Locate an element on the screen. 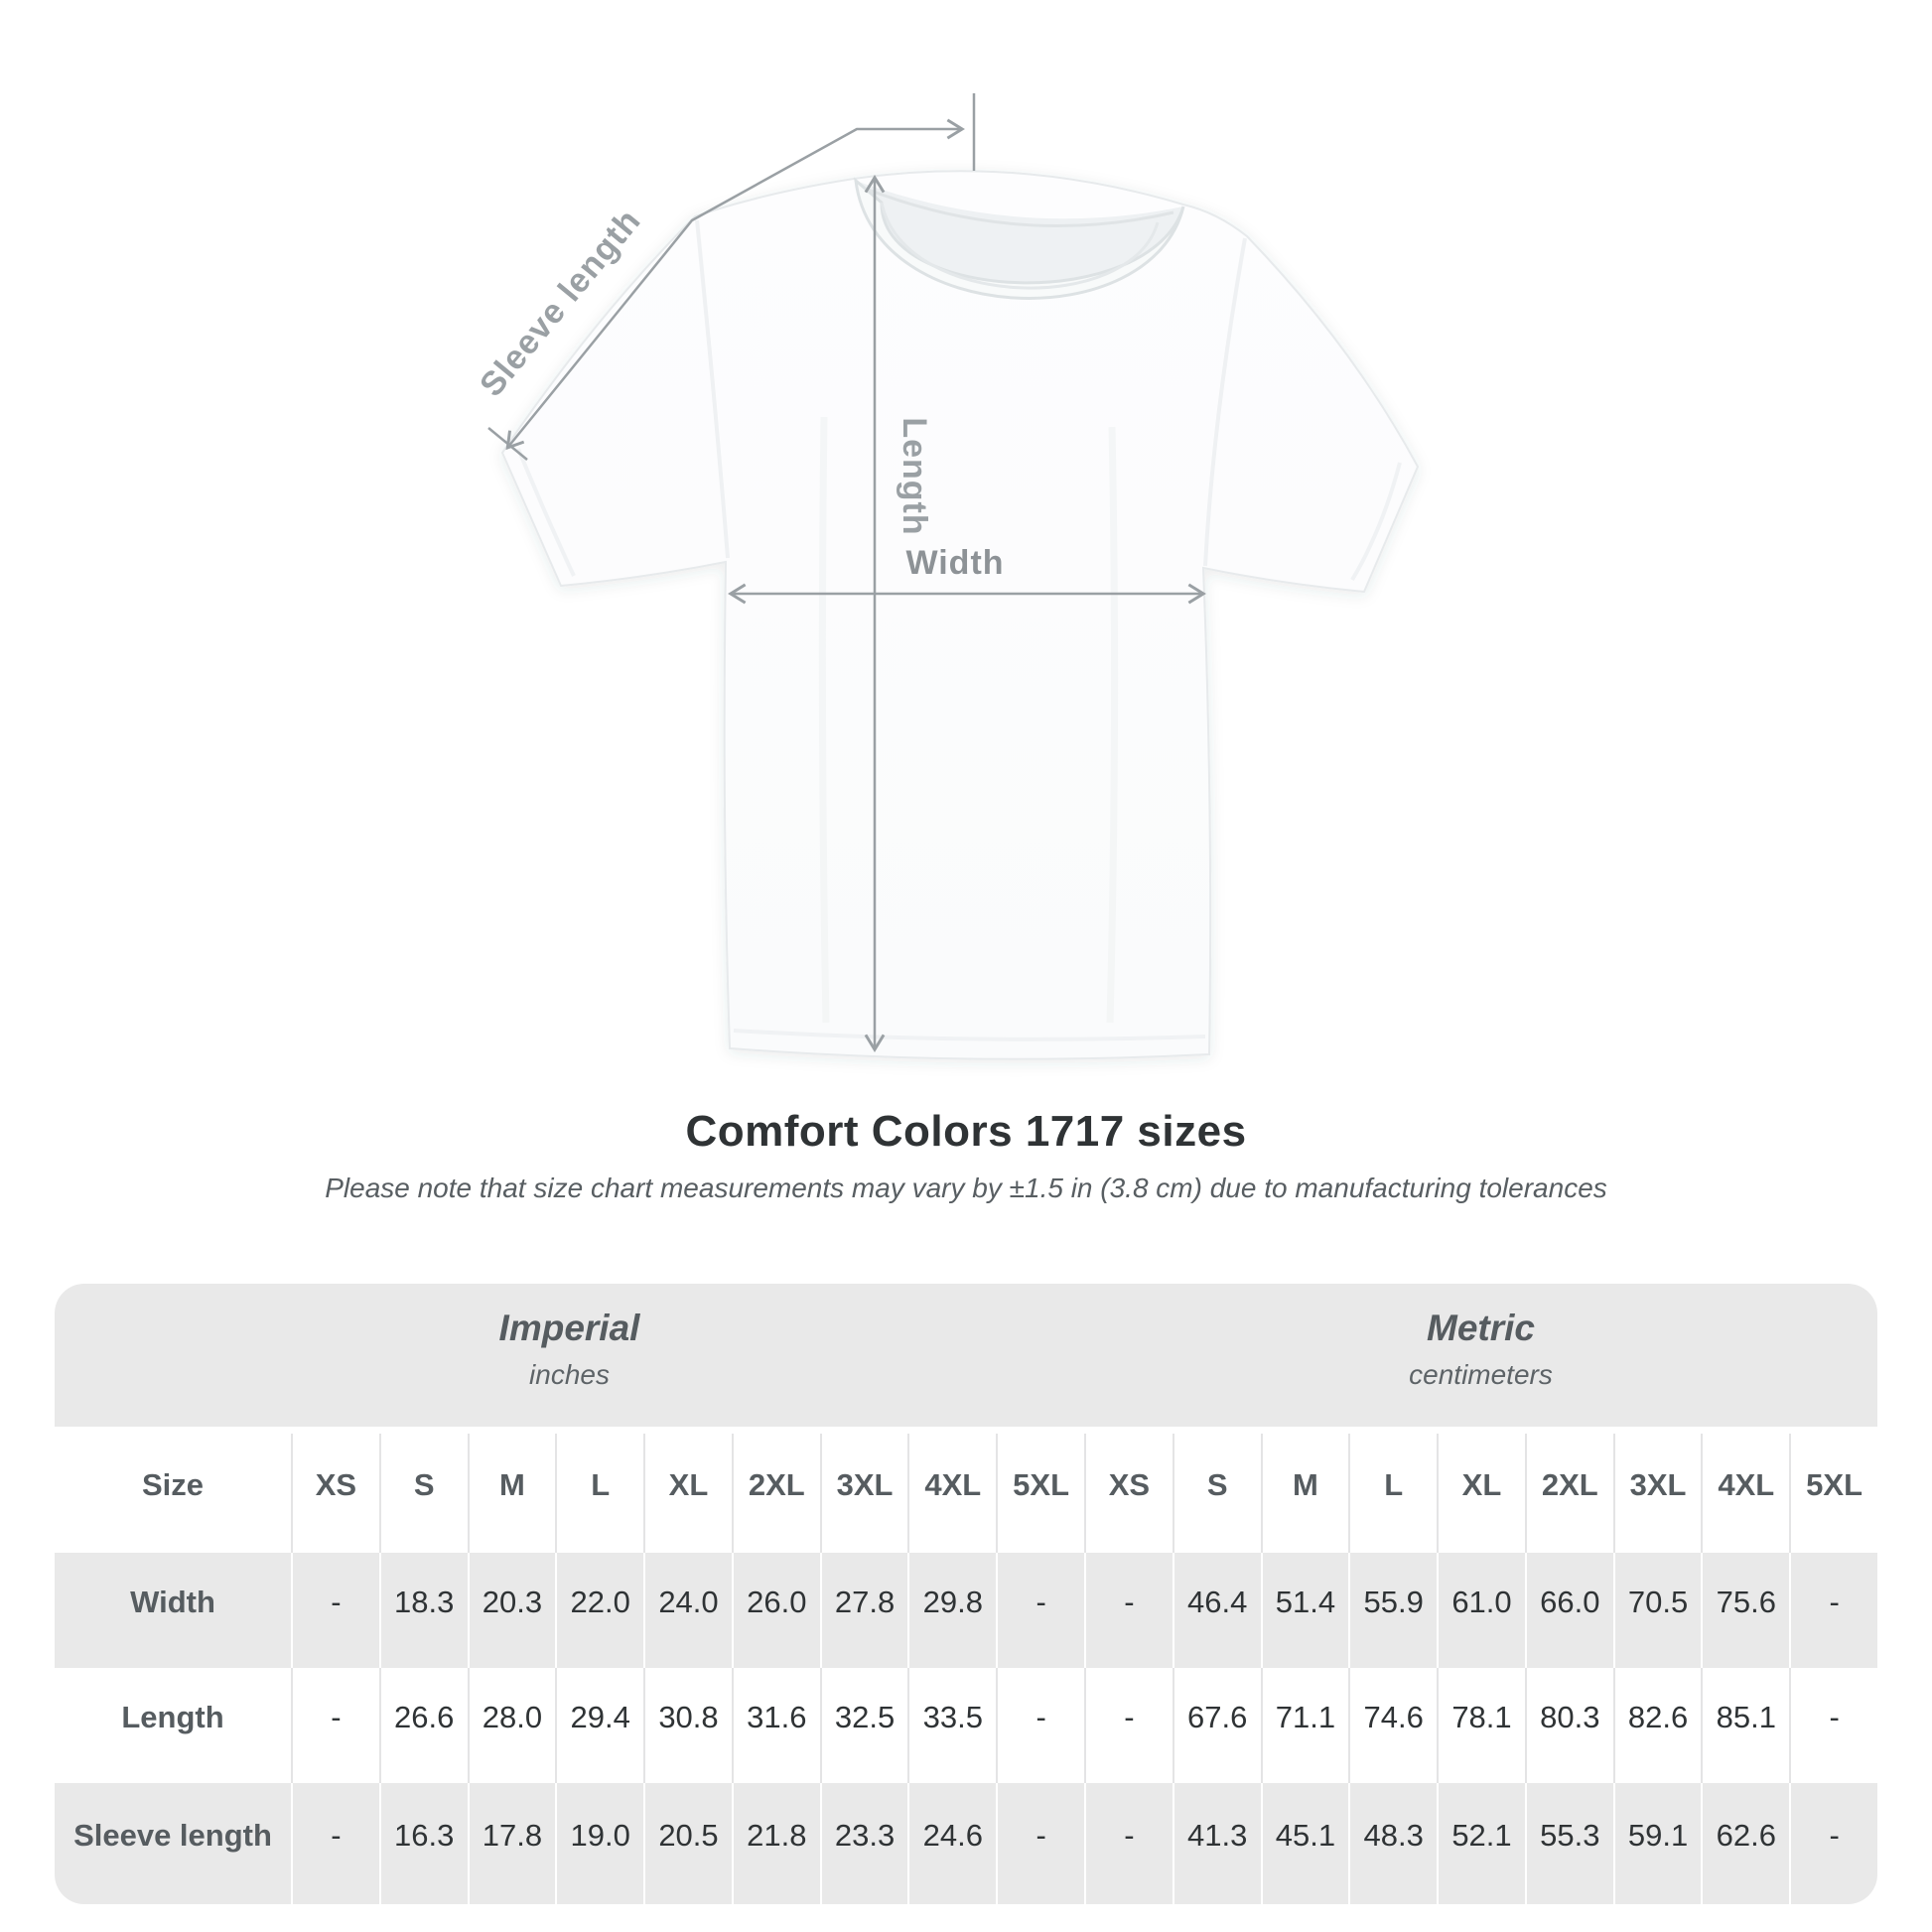 This screenshot has height=1932, width=1932. value-cell: 74.6 is located at coordinates (1393, 1725).